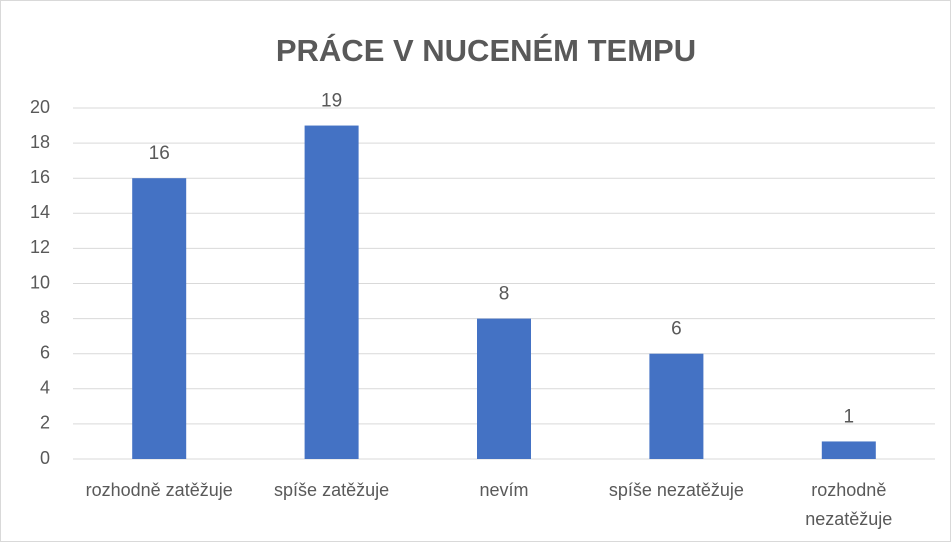  I want to click on data-label: 16, so click(159, 153).